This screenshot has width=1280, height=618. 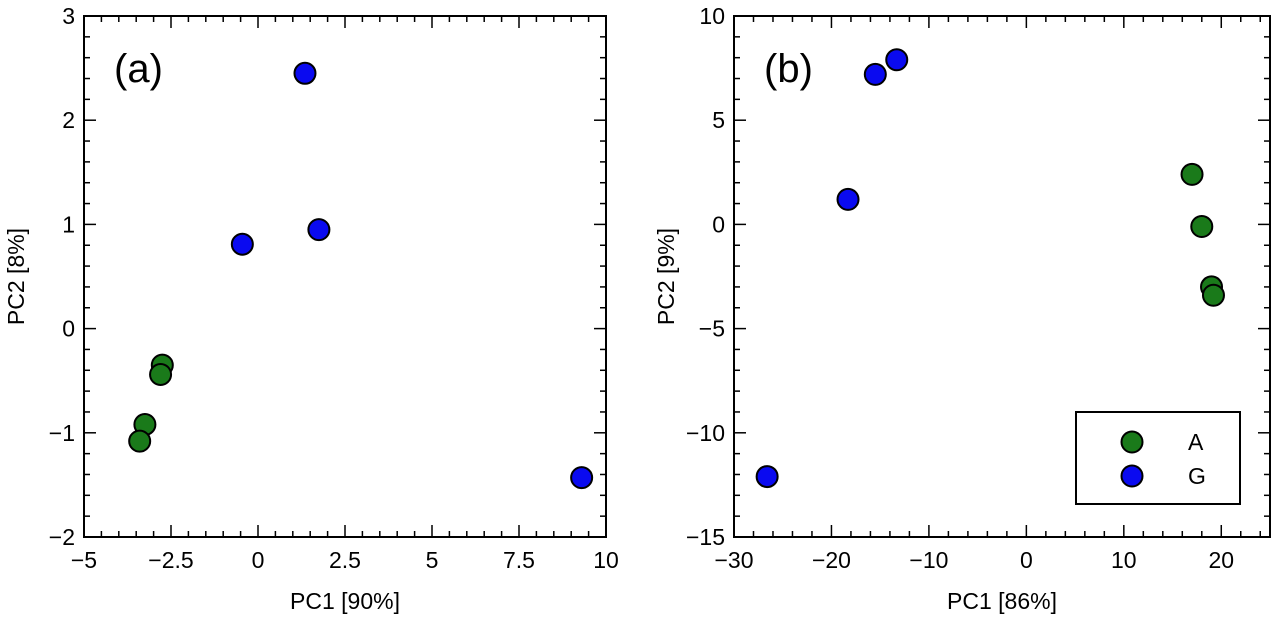 What do you see at coordinates (84, 560) in the screenshot?
I see `x-tick-label: −5` at bounding box center [84, 560].